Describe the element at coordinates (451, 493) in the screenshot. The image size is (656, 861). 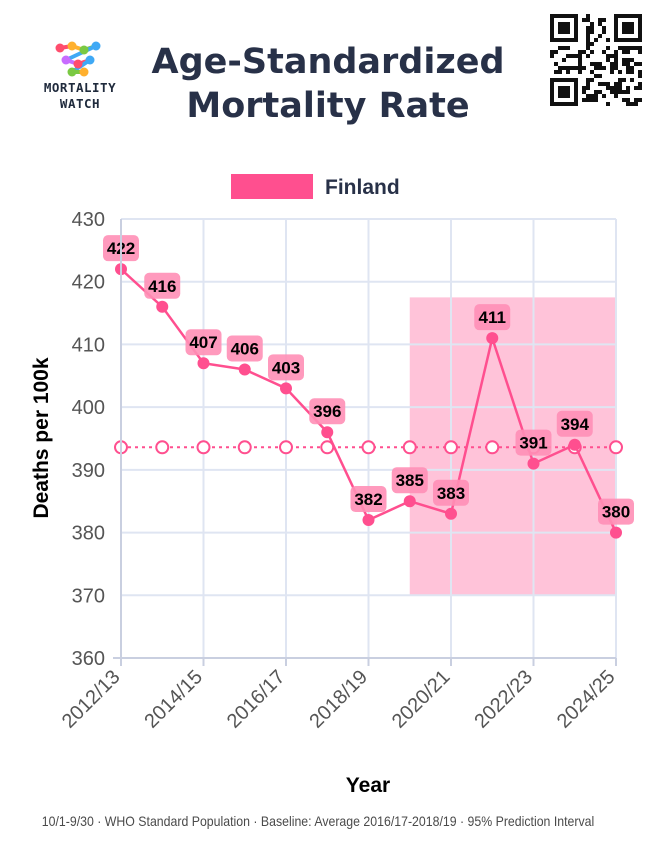
I see `data-label: 383` at that location.